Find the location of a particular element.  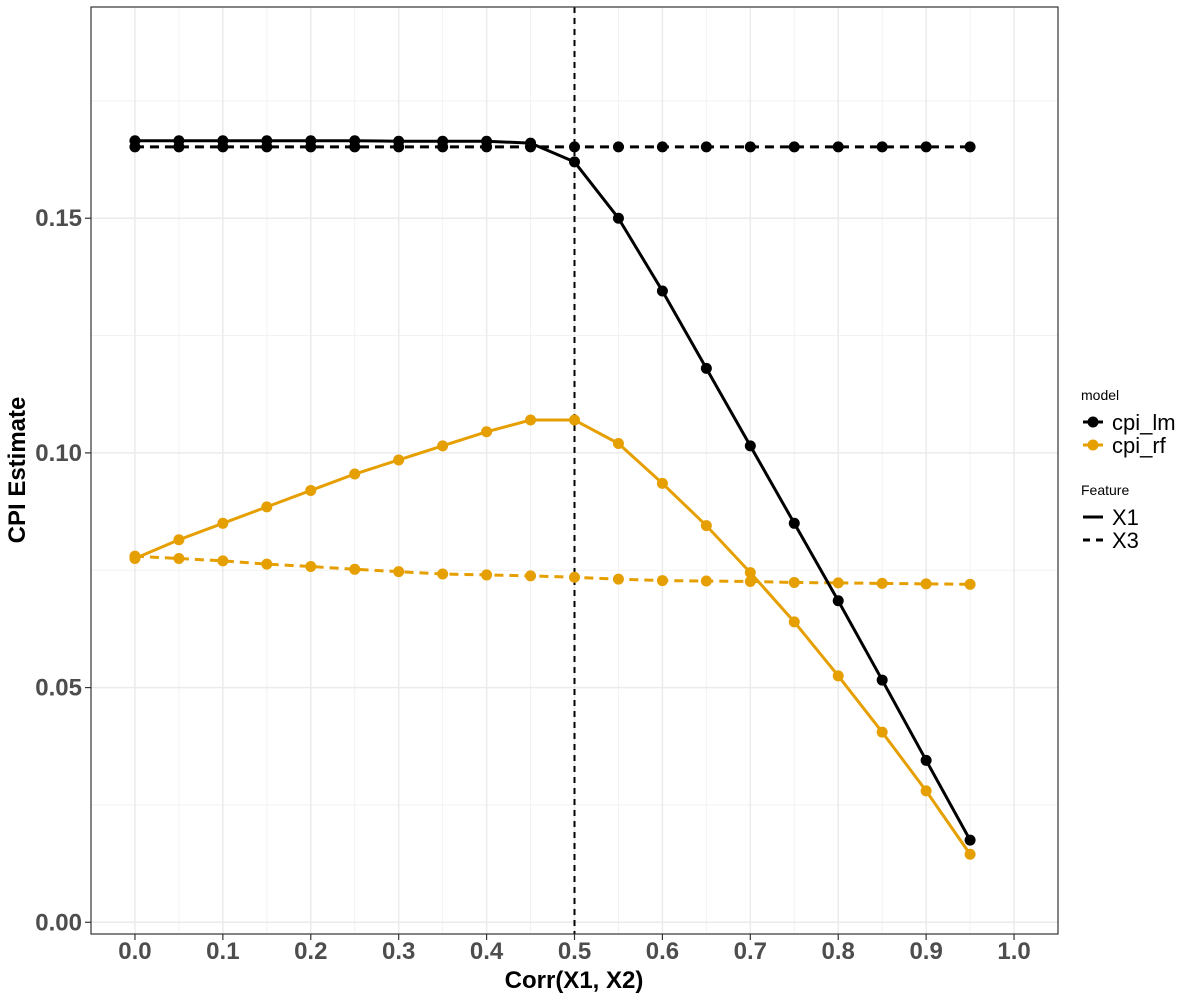

x-tick-label: 0.7 is located at coordinates (750, 951).